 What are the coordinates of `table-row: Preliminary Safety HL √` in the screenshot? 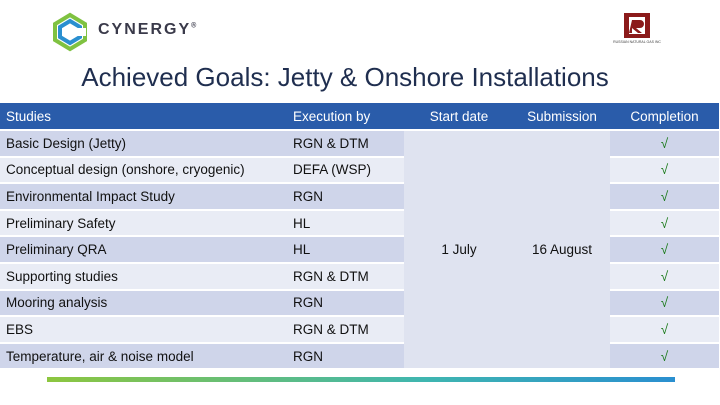 It's located at (359, 223).